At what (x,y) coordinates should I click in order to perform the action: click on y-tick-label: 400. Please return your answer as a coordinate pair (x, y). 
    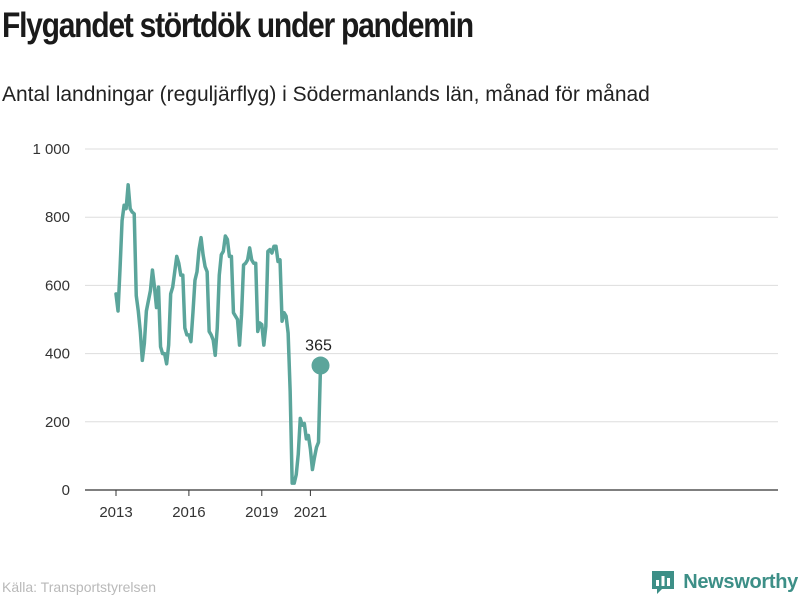
    Looking at the image, I should click on (57, 354).